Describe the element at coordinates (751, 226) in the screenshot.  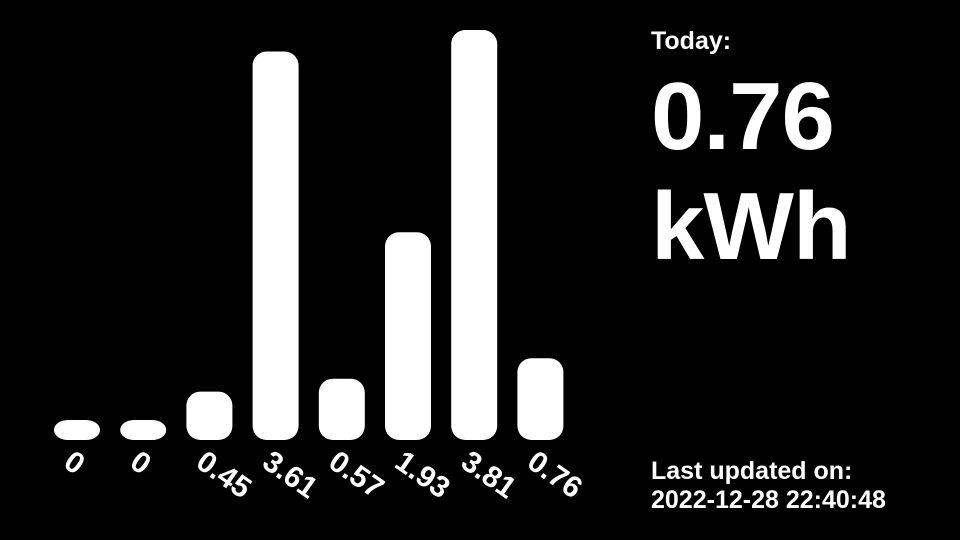
I see `today-unit: kWh` at that location.